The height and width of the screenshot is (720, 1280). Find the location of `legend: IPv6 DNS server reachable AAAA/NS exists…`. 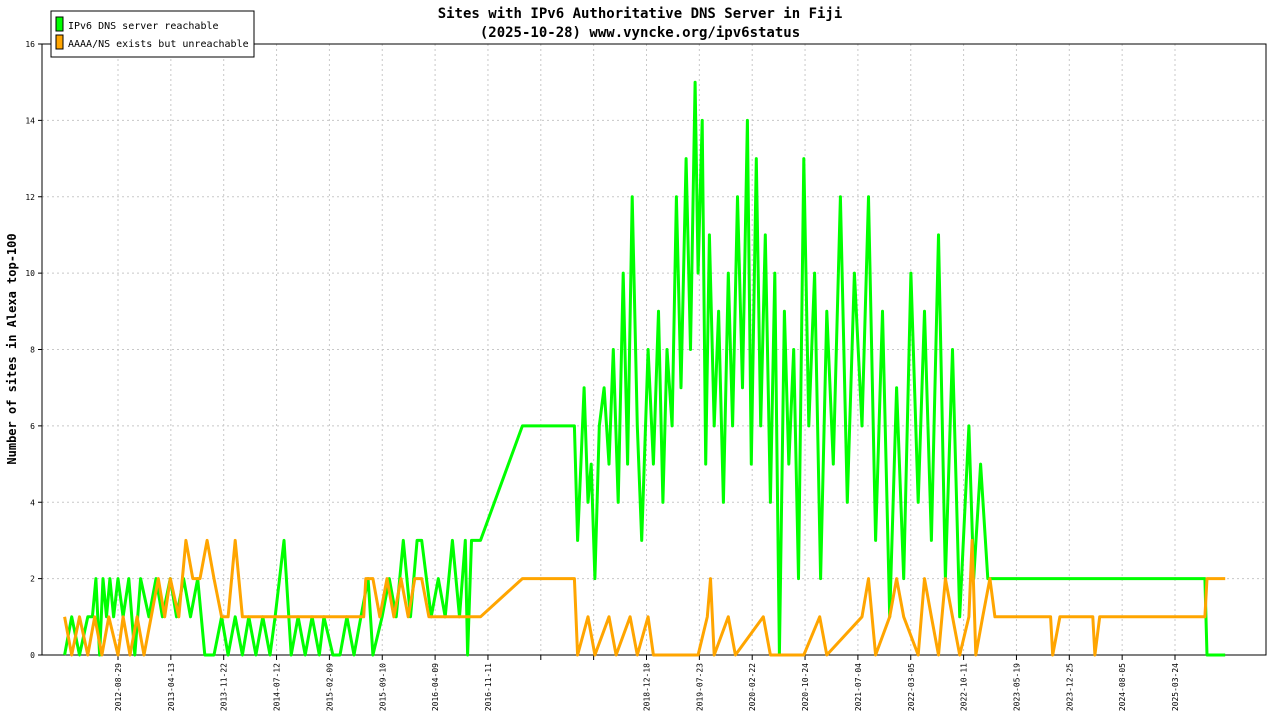

legend: IPv6 DNS server reachable AAAA/NS exists… is located at coordinates (152, 34).